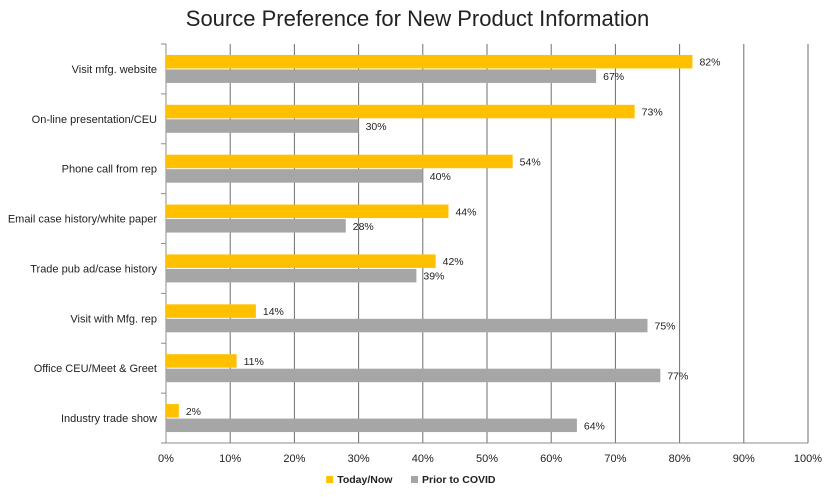 The image size is (835, 500). I want to click on category-label: Visit with Mfg. rep, so click(113, 319).